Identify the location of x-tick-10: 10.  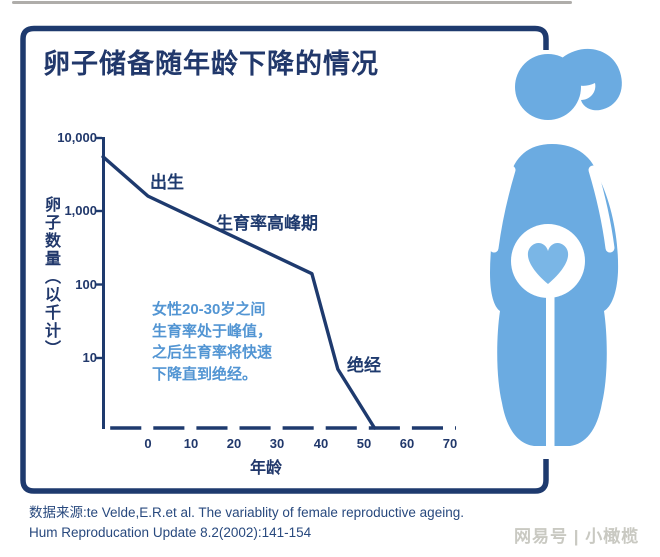
(191, 443).